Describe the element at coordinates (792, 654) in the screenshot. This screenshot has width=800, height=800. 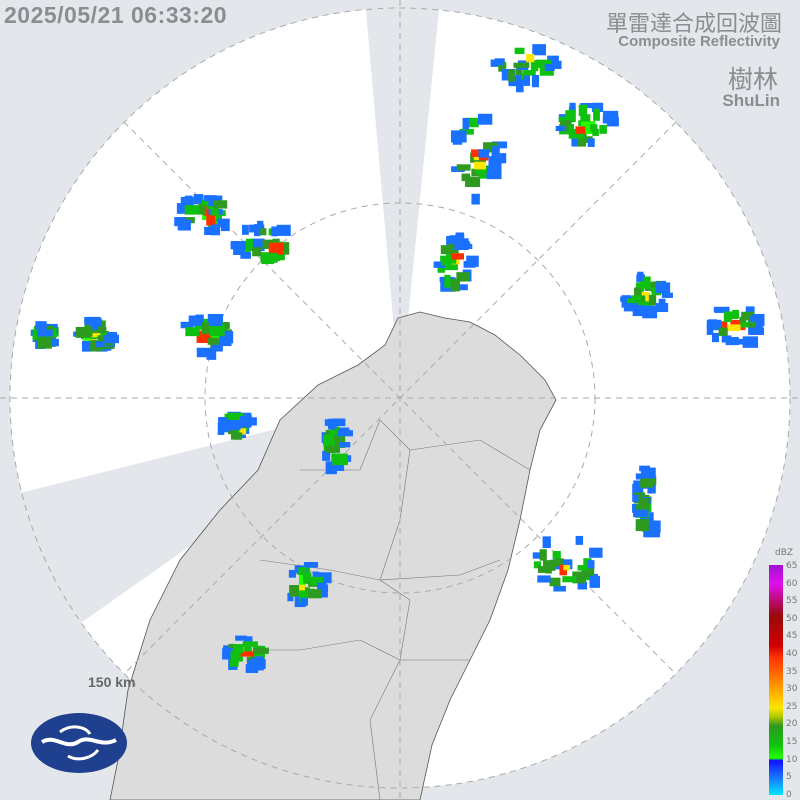
I see `legend-tick: 40` at that location.